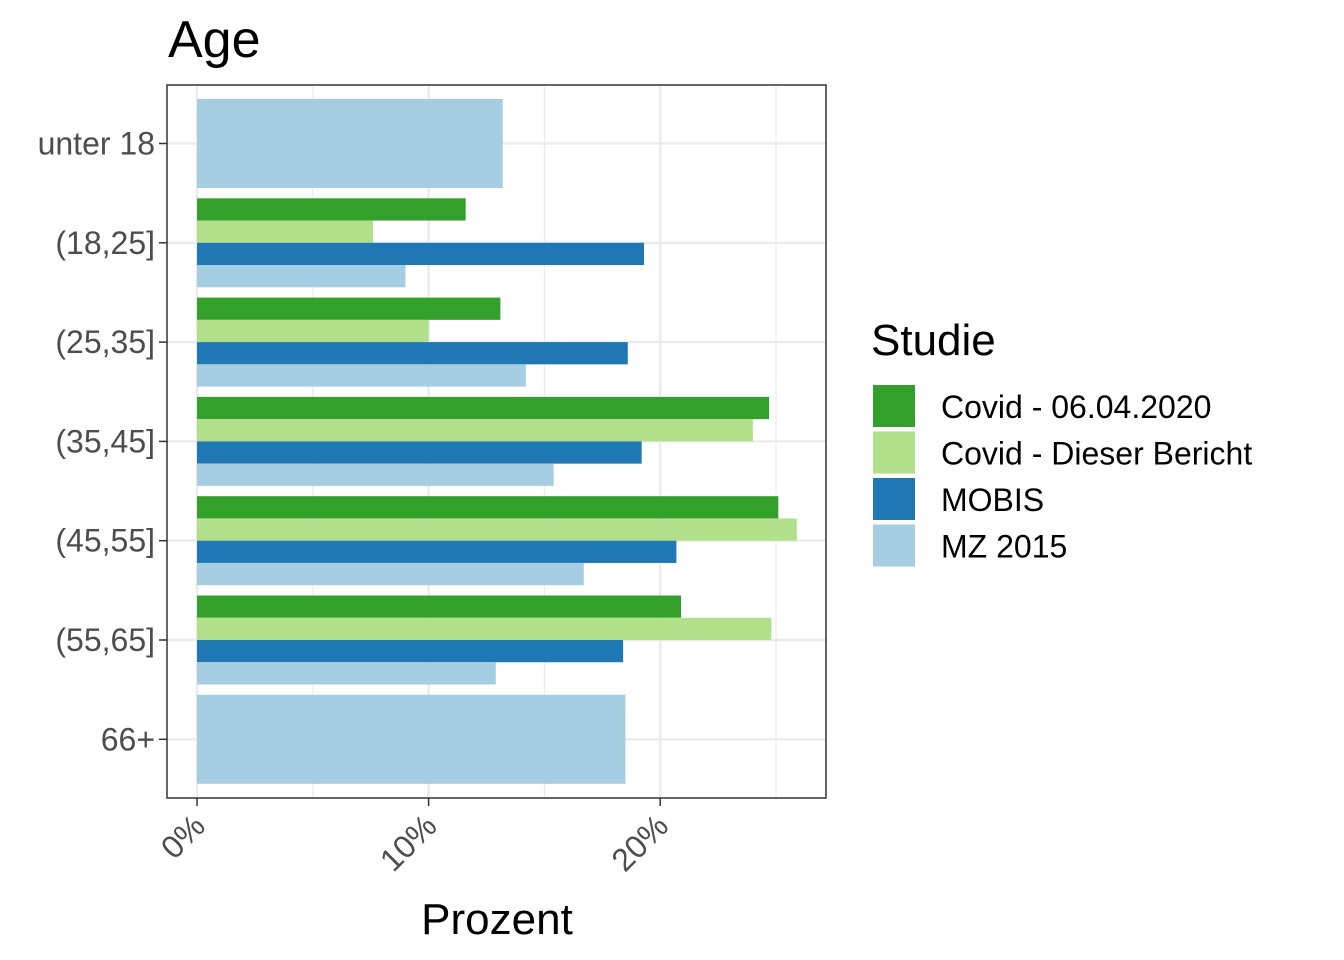 The height and width of the screenshot is (960, 1344). Describe the element at coordinates (105, 243) in the screenshot. I see `y-tick-label: (18,25]` at that location.